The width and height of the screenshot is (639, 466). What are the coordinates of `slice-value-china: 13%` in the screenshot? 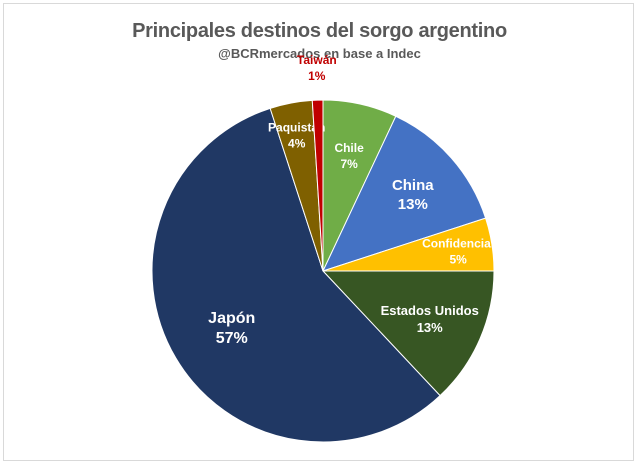 It's located at (413, 204).